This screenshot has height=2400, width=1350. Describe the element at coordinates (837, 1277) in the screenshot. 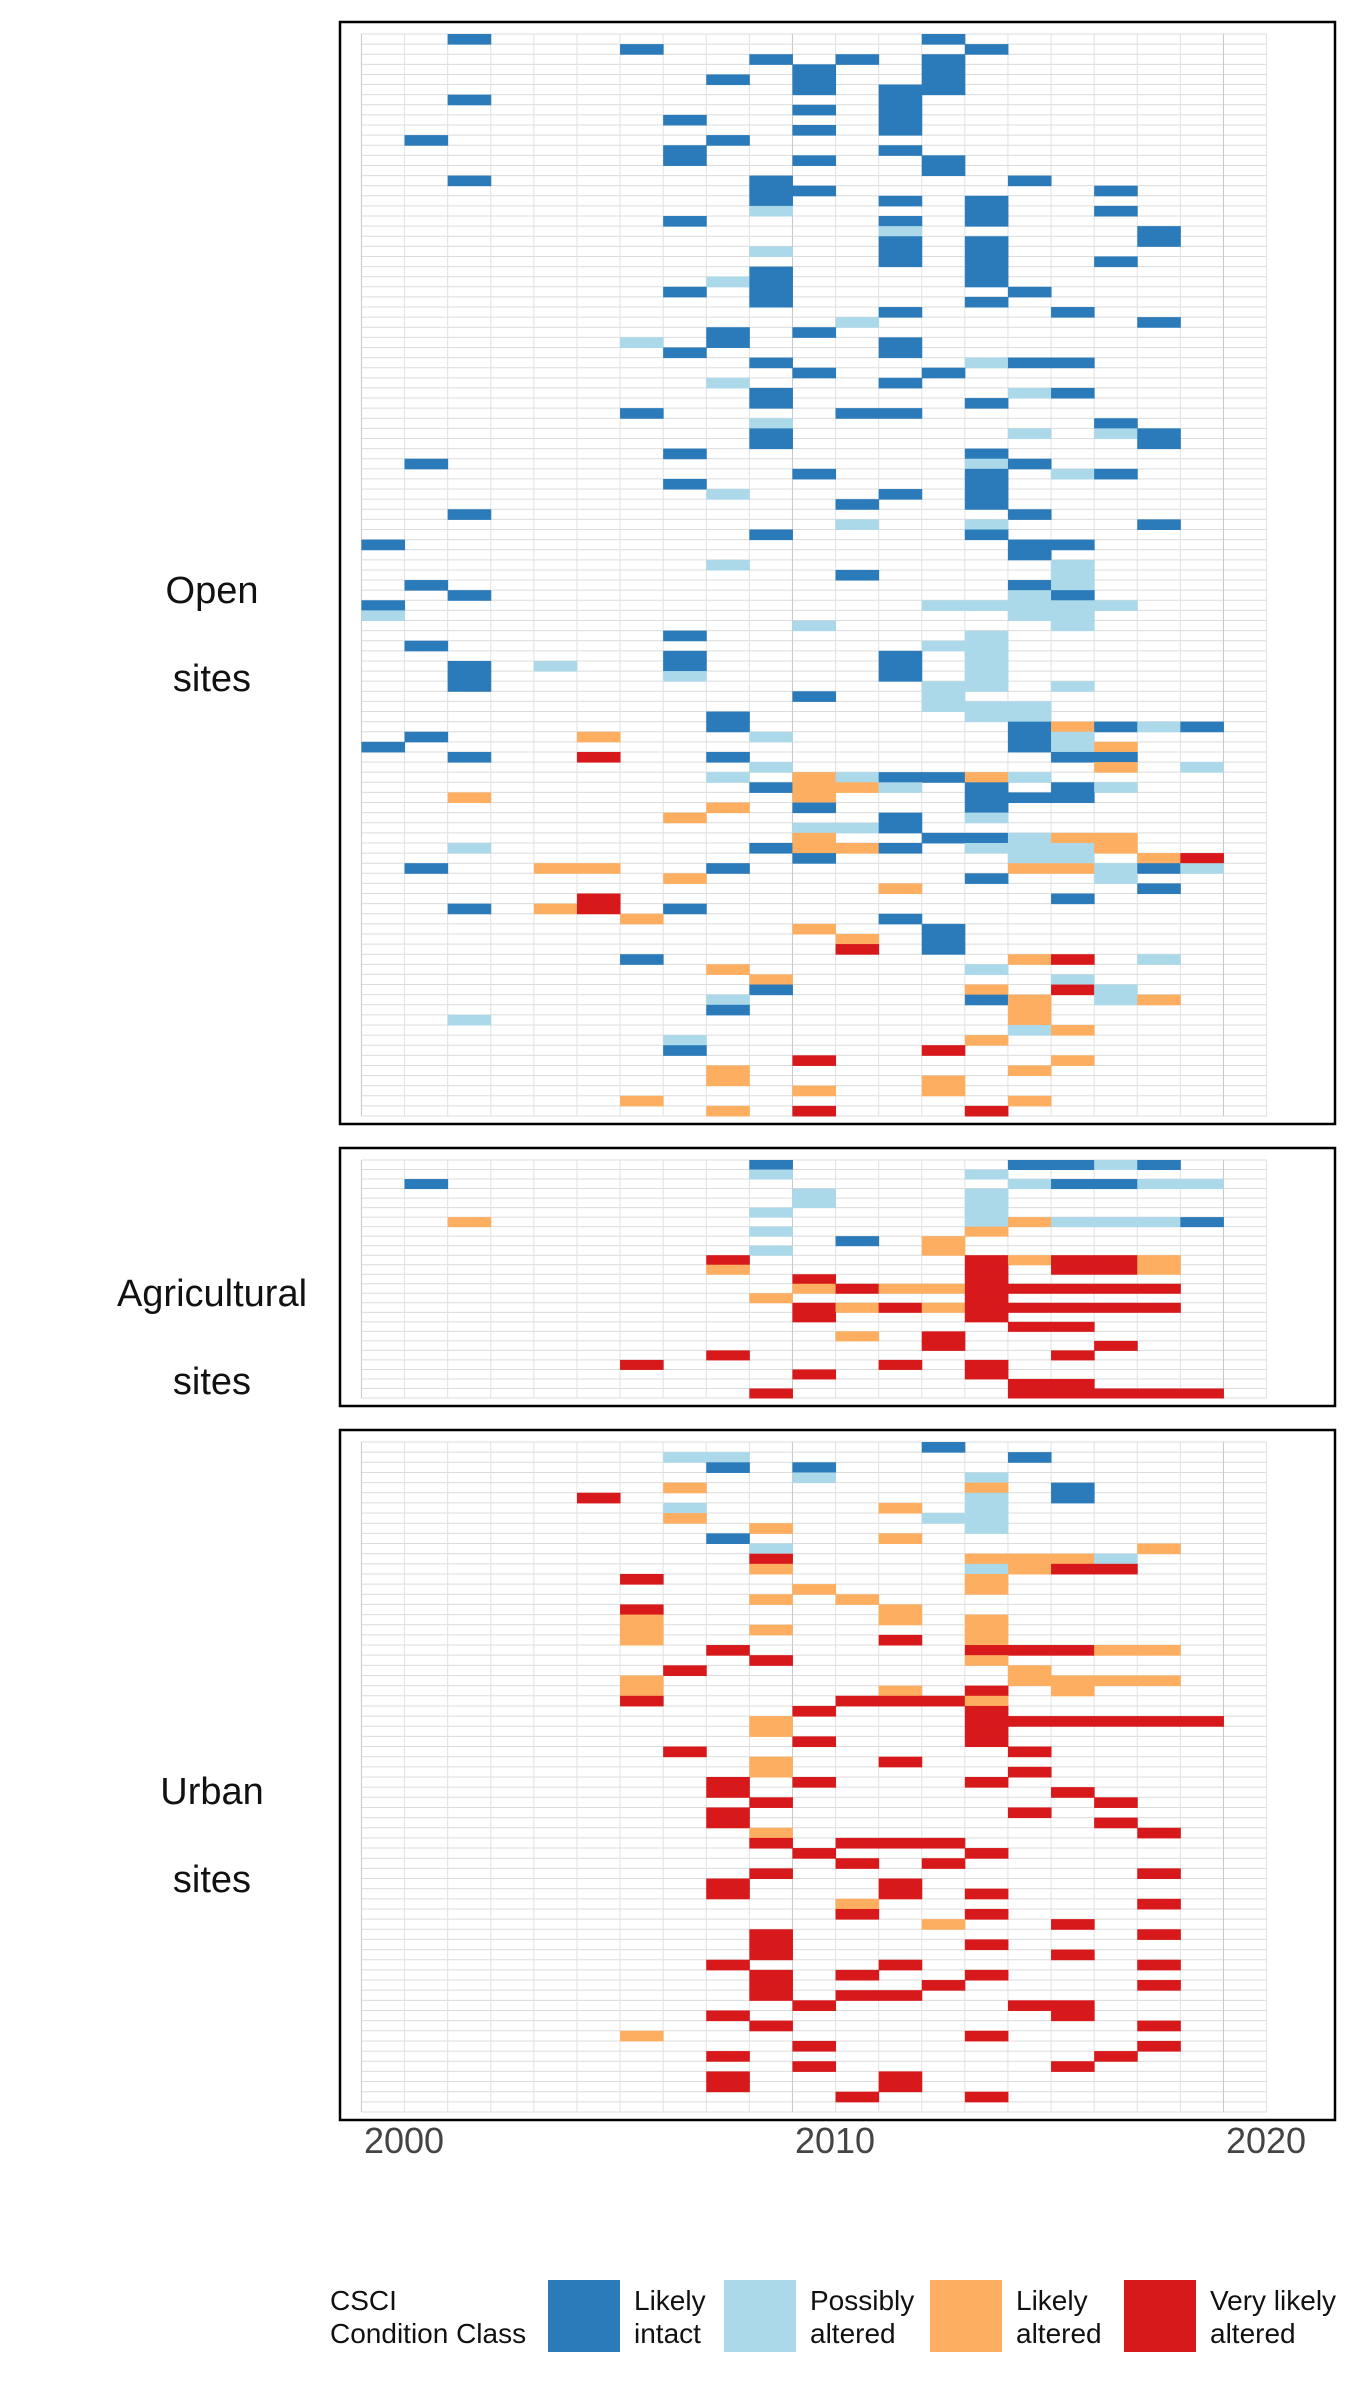

I see `panel-background` at that location.